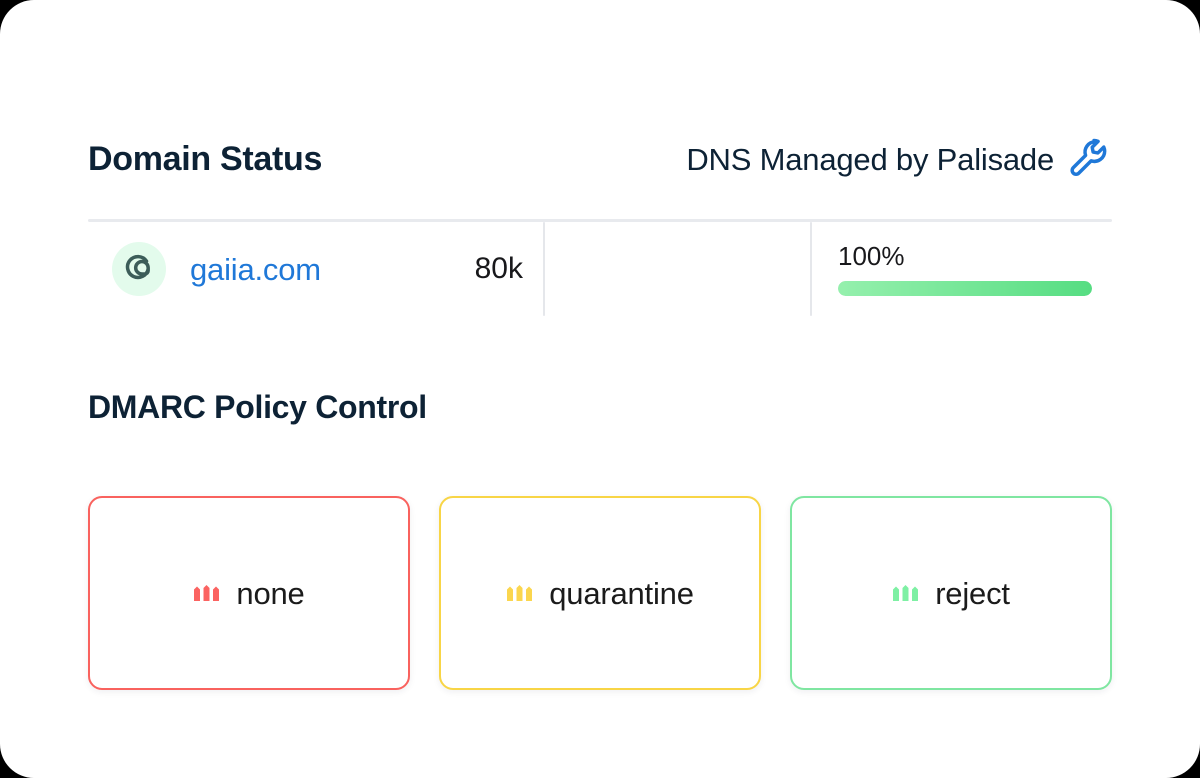  I want to click on dmarc-policy-label: quarantine, so click(621, 593).